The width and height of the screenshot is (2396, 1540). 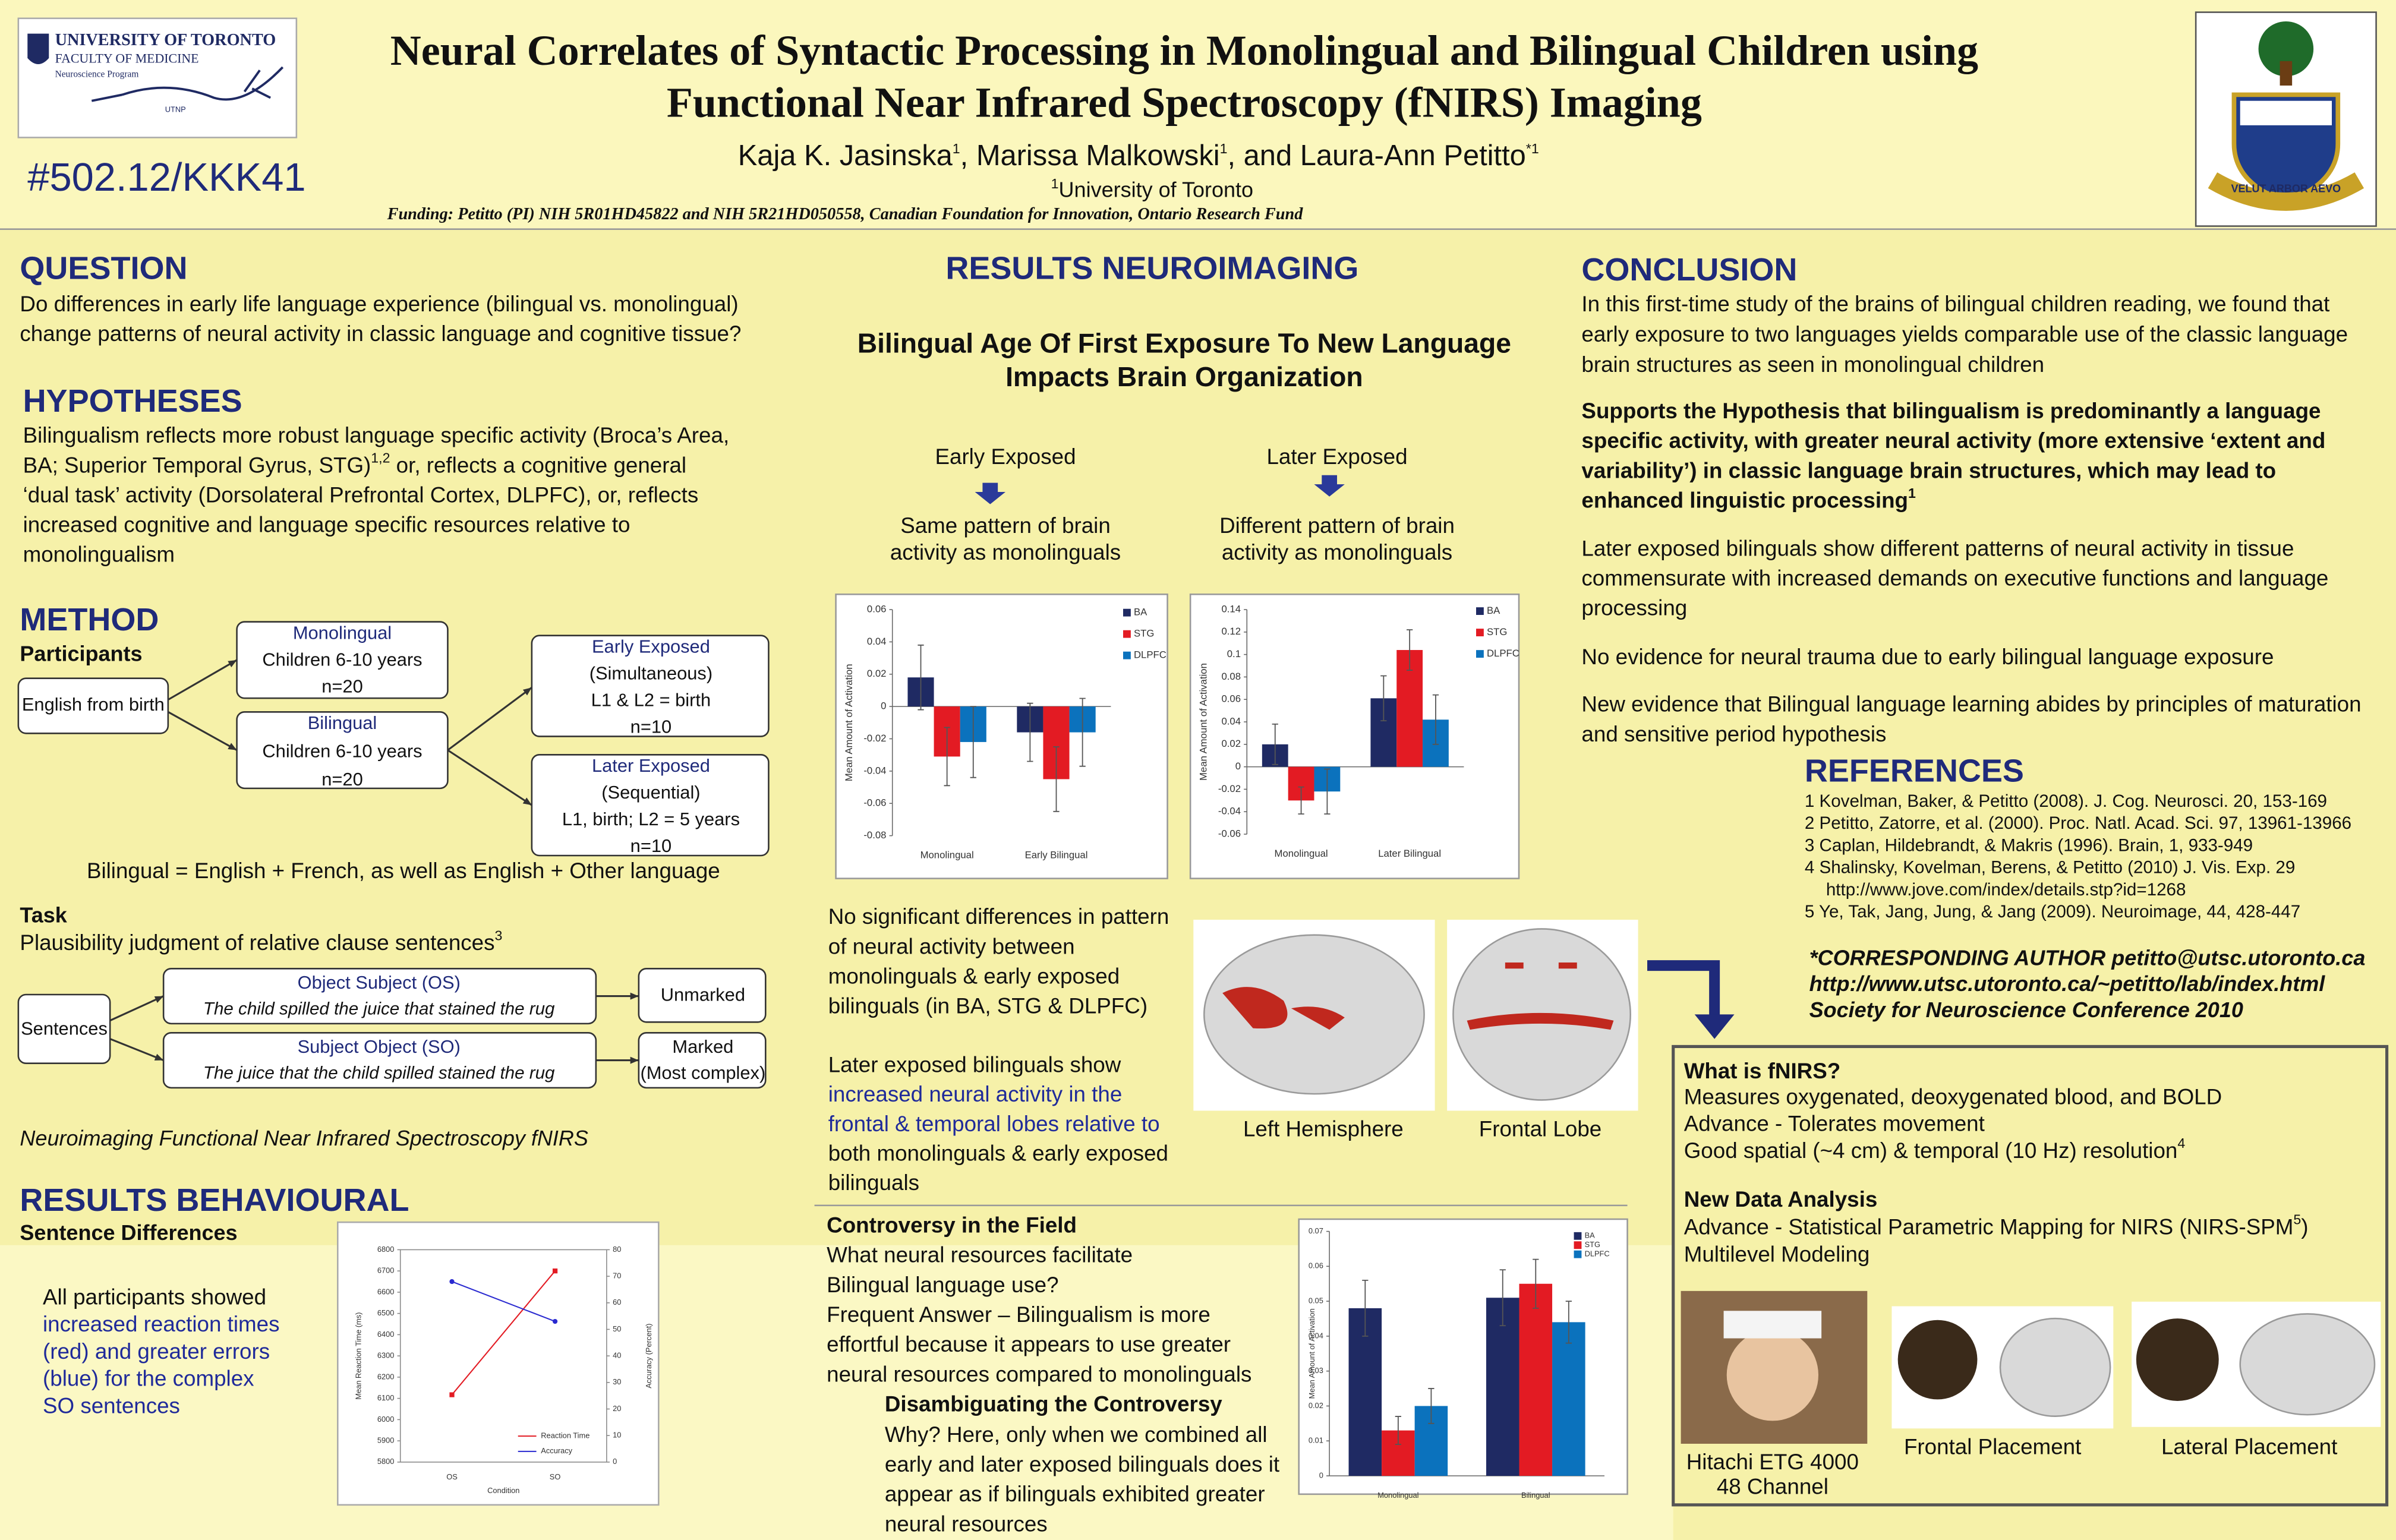 I want to click on logo-neuron, so click(x=187, y=84).